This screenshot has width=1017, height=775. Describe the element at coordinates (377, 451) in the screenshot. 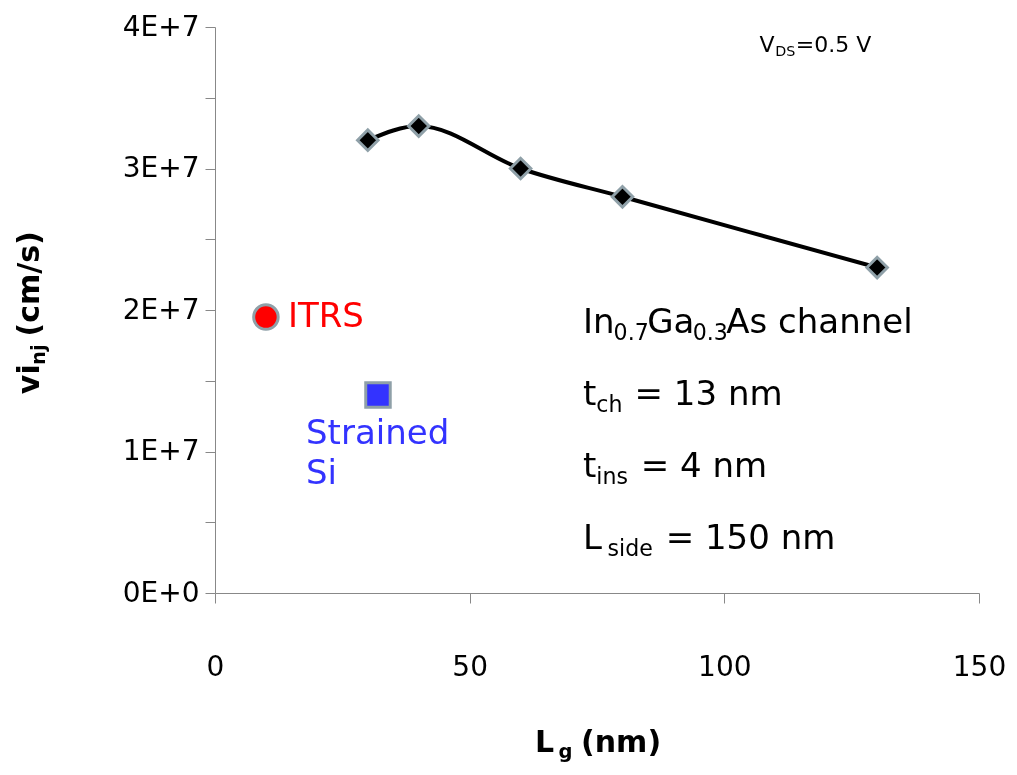

I see `series-label: Strained Si` at that location.